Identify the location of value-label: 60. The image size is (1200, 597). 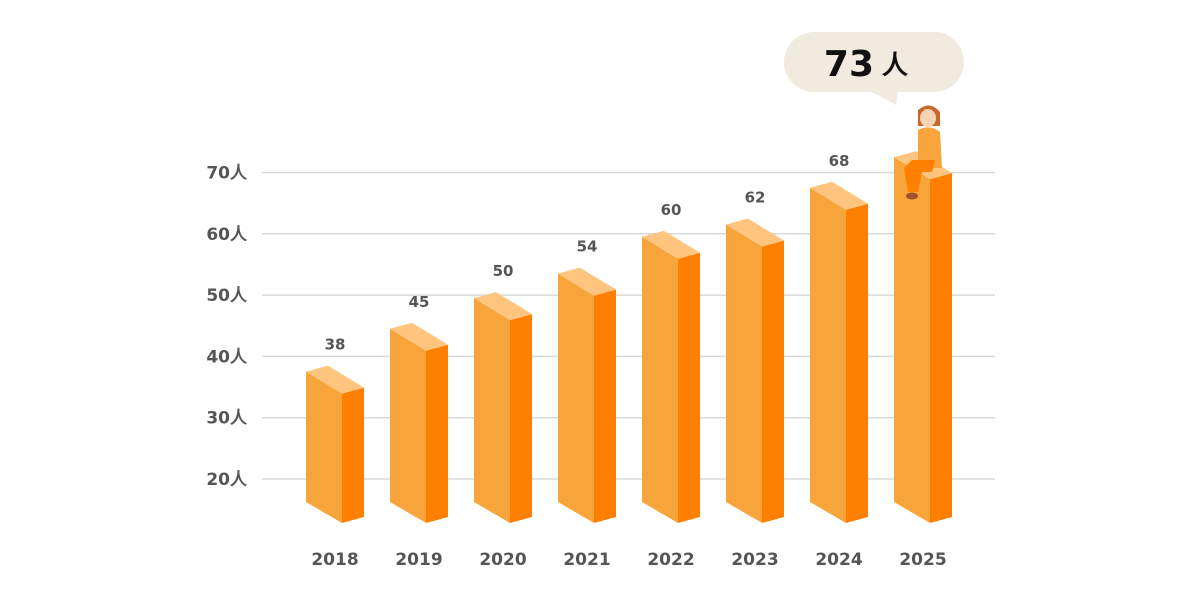
(671, 210).